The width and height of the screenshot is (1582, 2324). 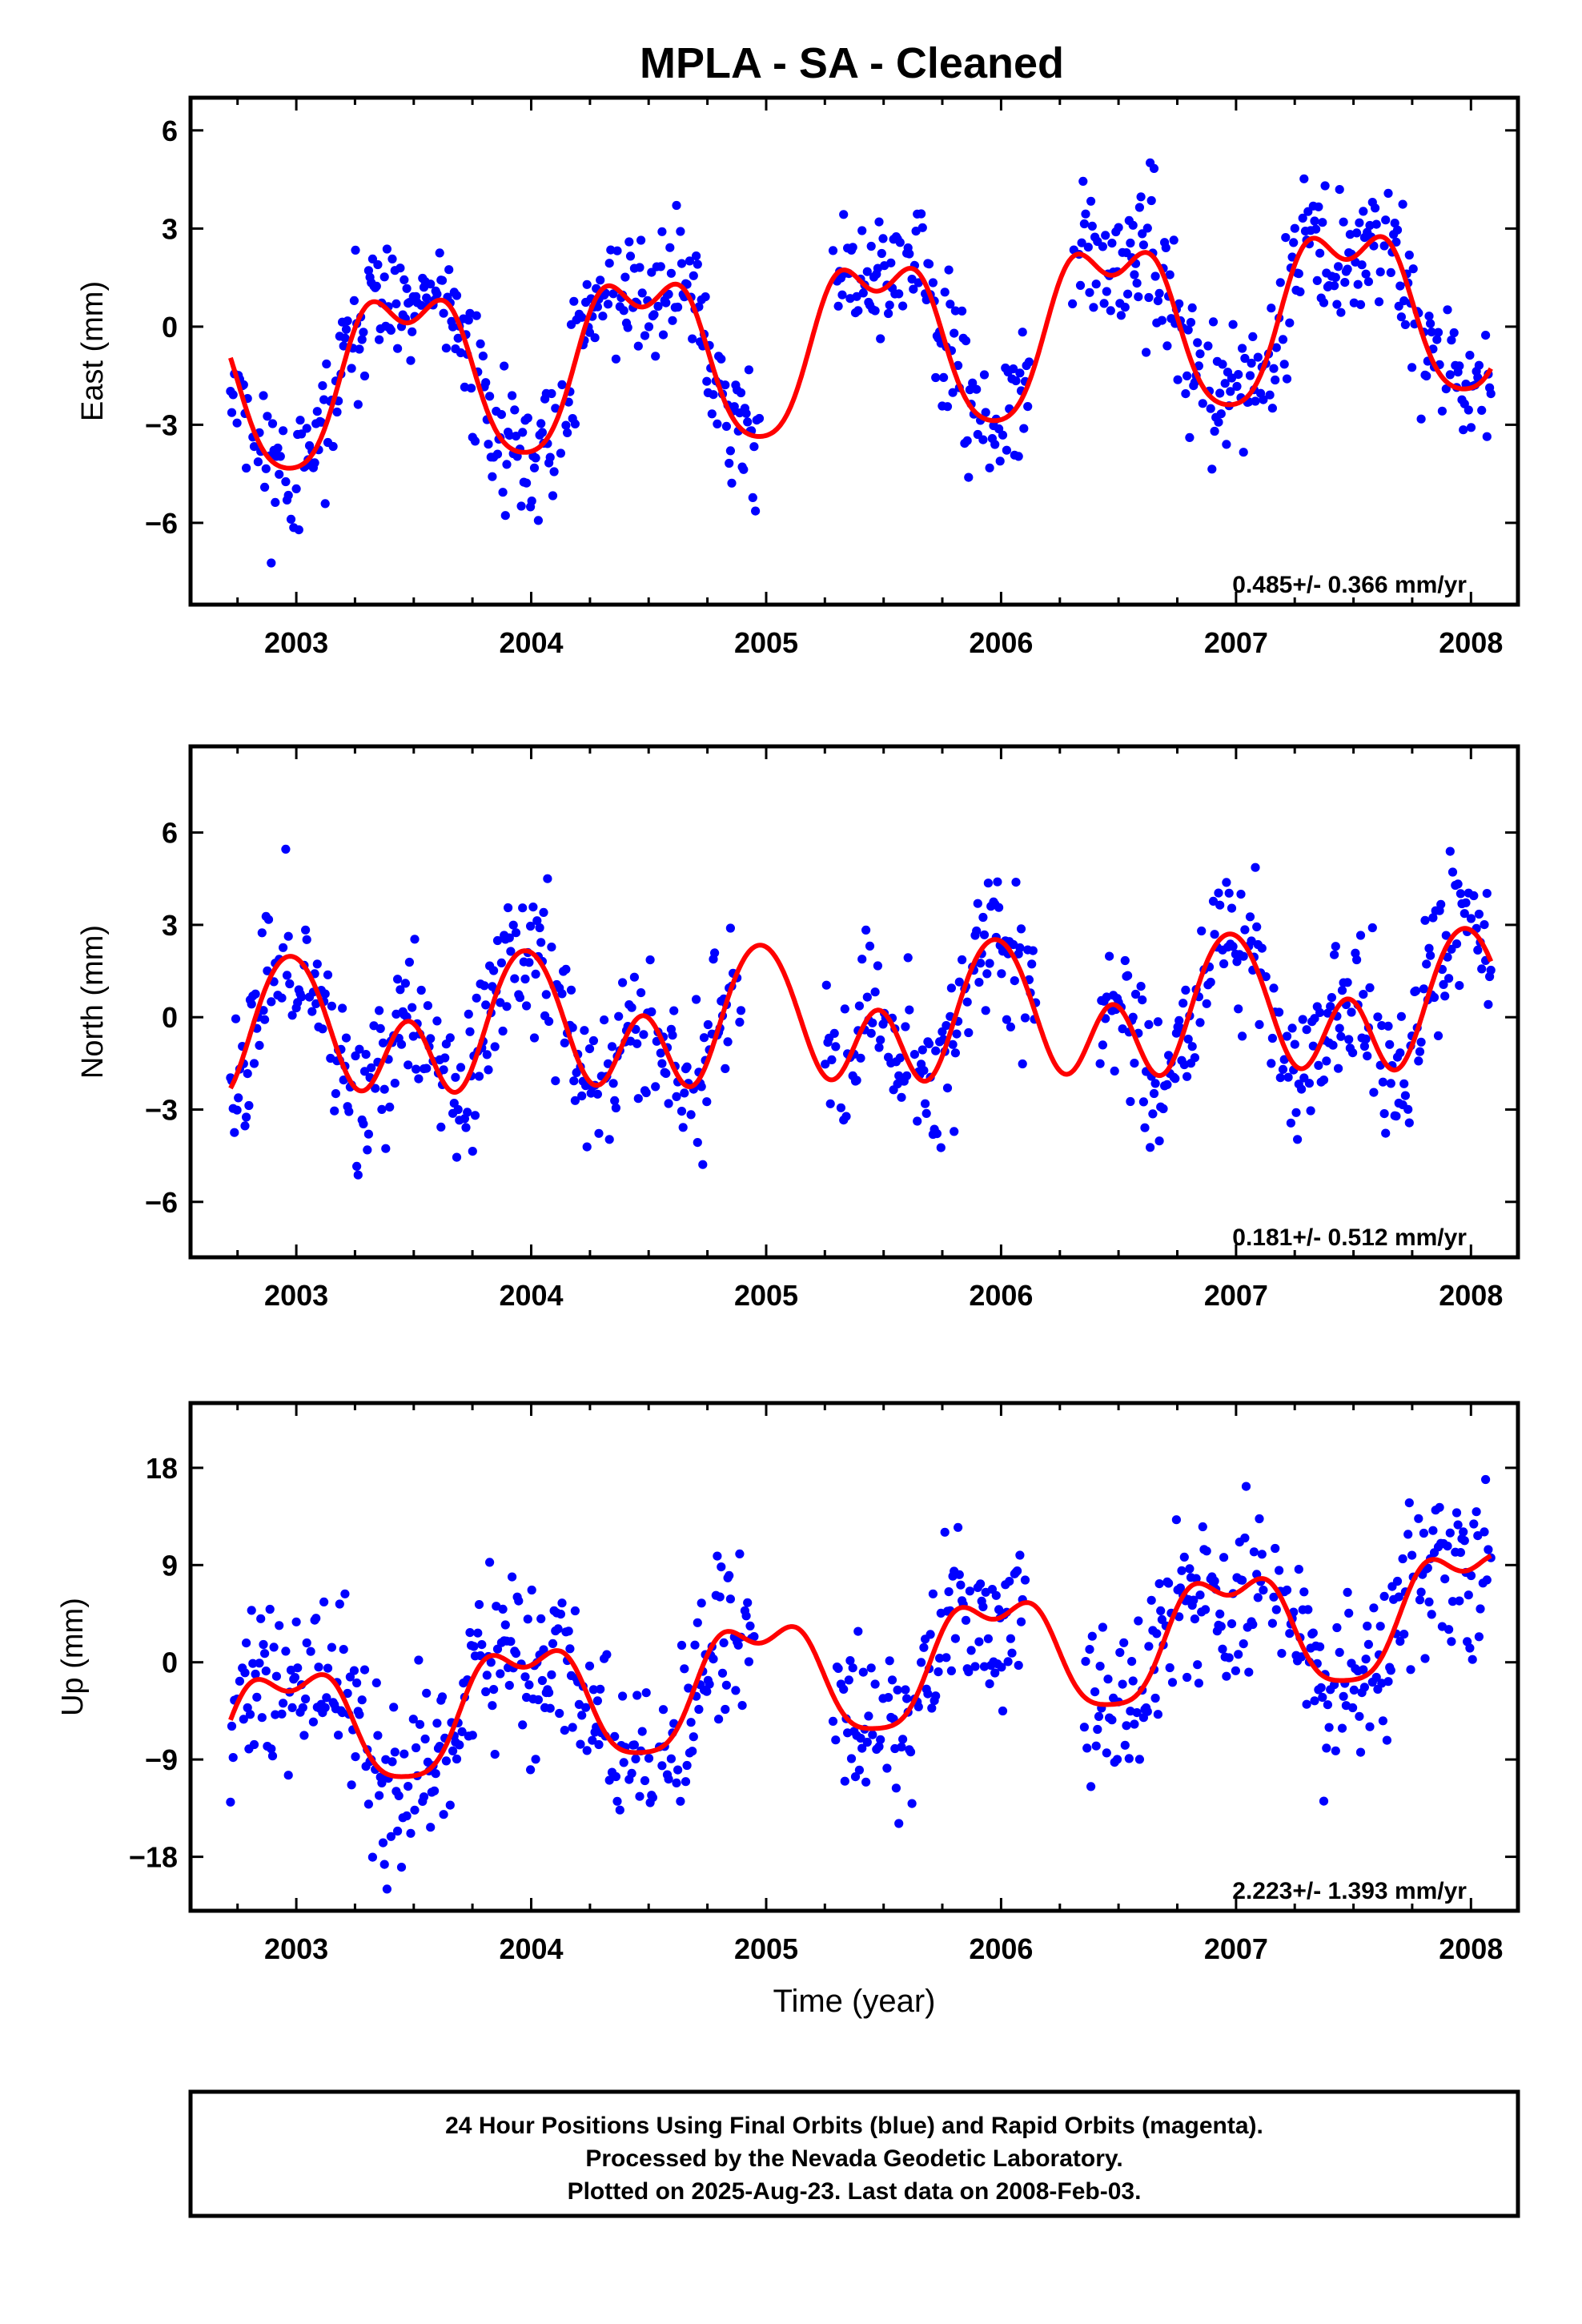 I want to click on x-tick-label: 2005, so click(x=766, y=642).